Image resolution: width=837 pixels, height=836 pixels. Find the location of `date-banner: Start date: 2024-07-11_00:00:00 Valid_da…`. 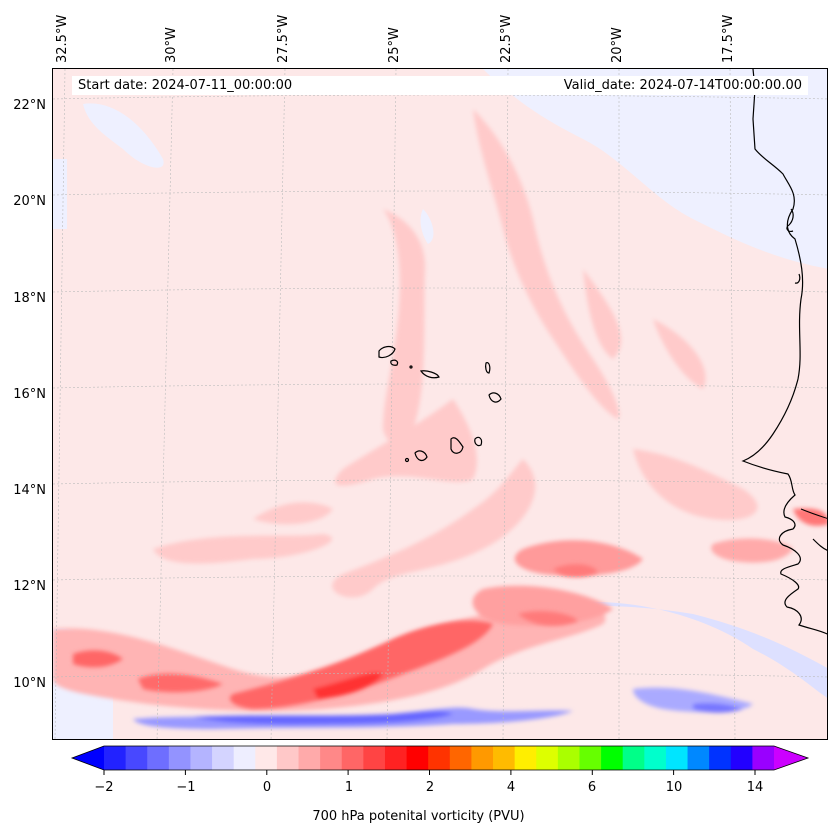

date-banner: Start date: 2024-07-11_00:00:00 Valid_da… is located at coordinates (440, 85).